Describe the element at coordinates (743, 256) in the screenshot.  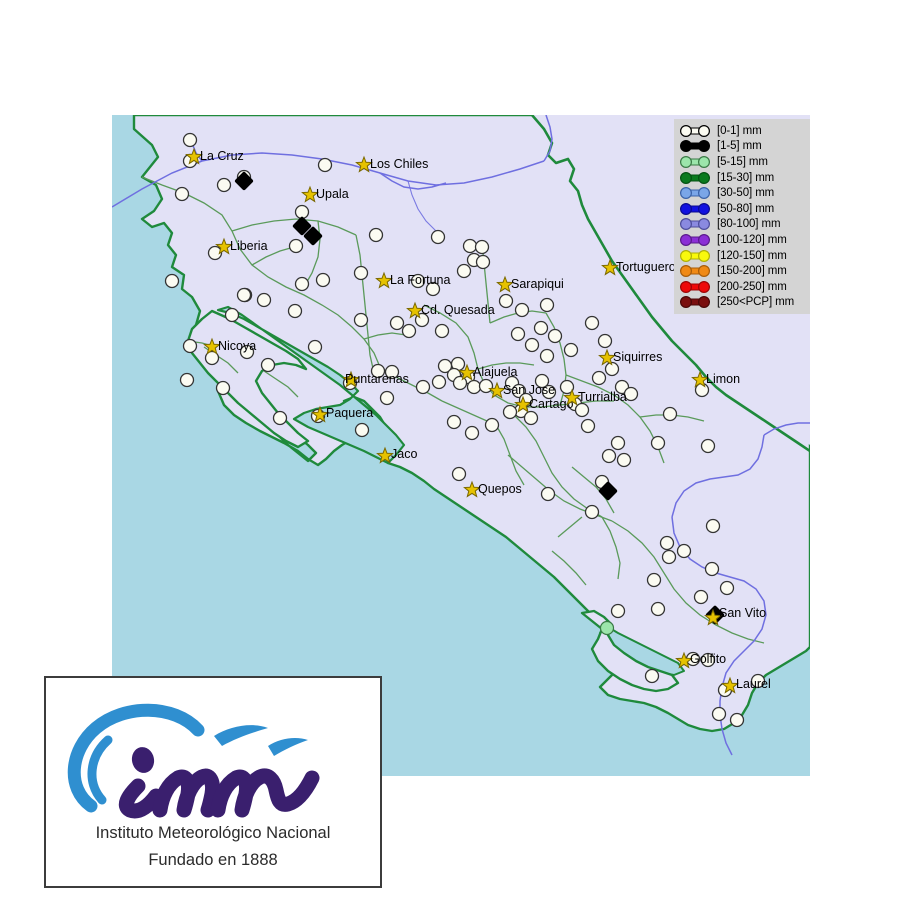
I see `legend-row: [120-150] mm` at that location.